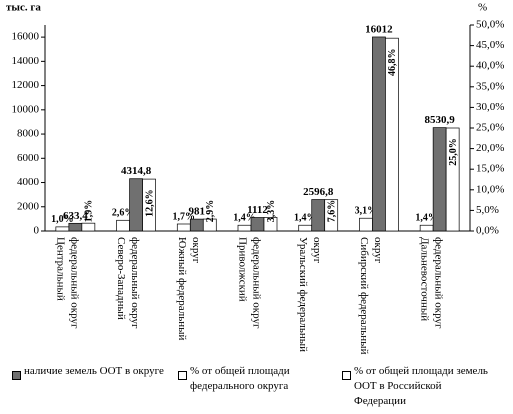 This screenshot has height=414, width=513. What do you see at coordinates (490, 189) in the screenshot?
I see `y2-tick-label: 10,0%` at bounding box center [490, 189].